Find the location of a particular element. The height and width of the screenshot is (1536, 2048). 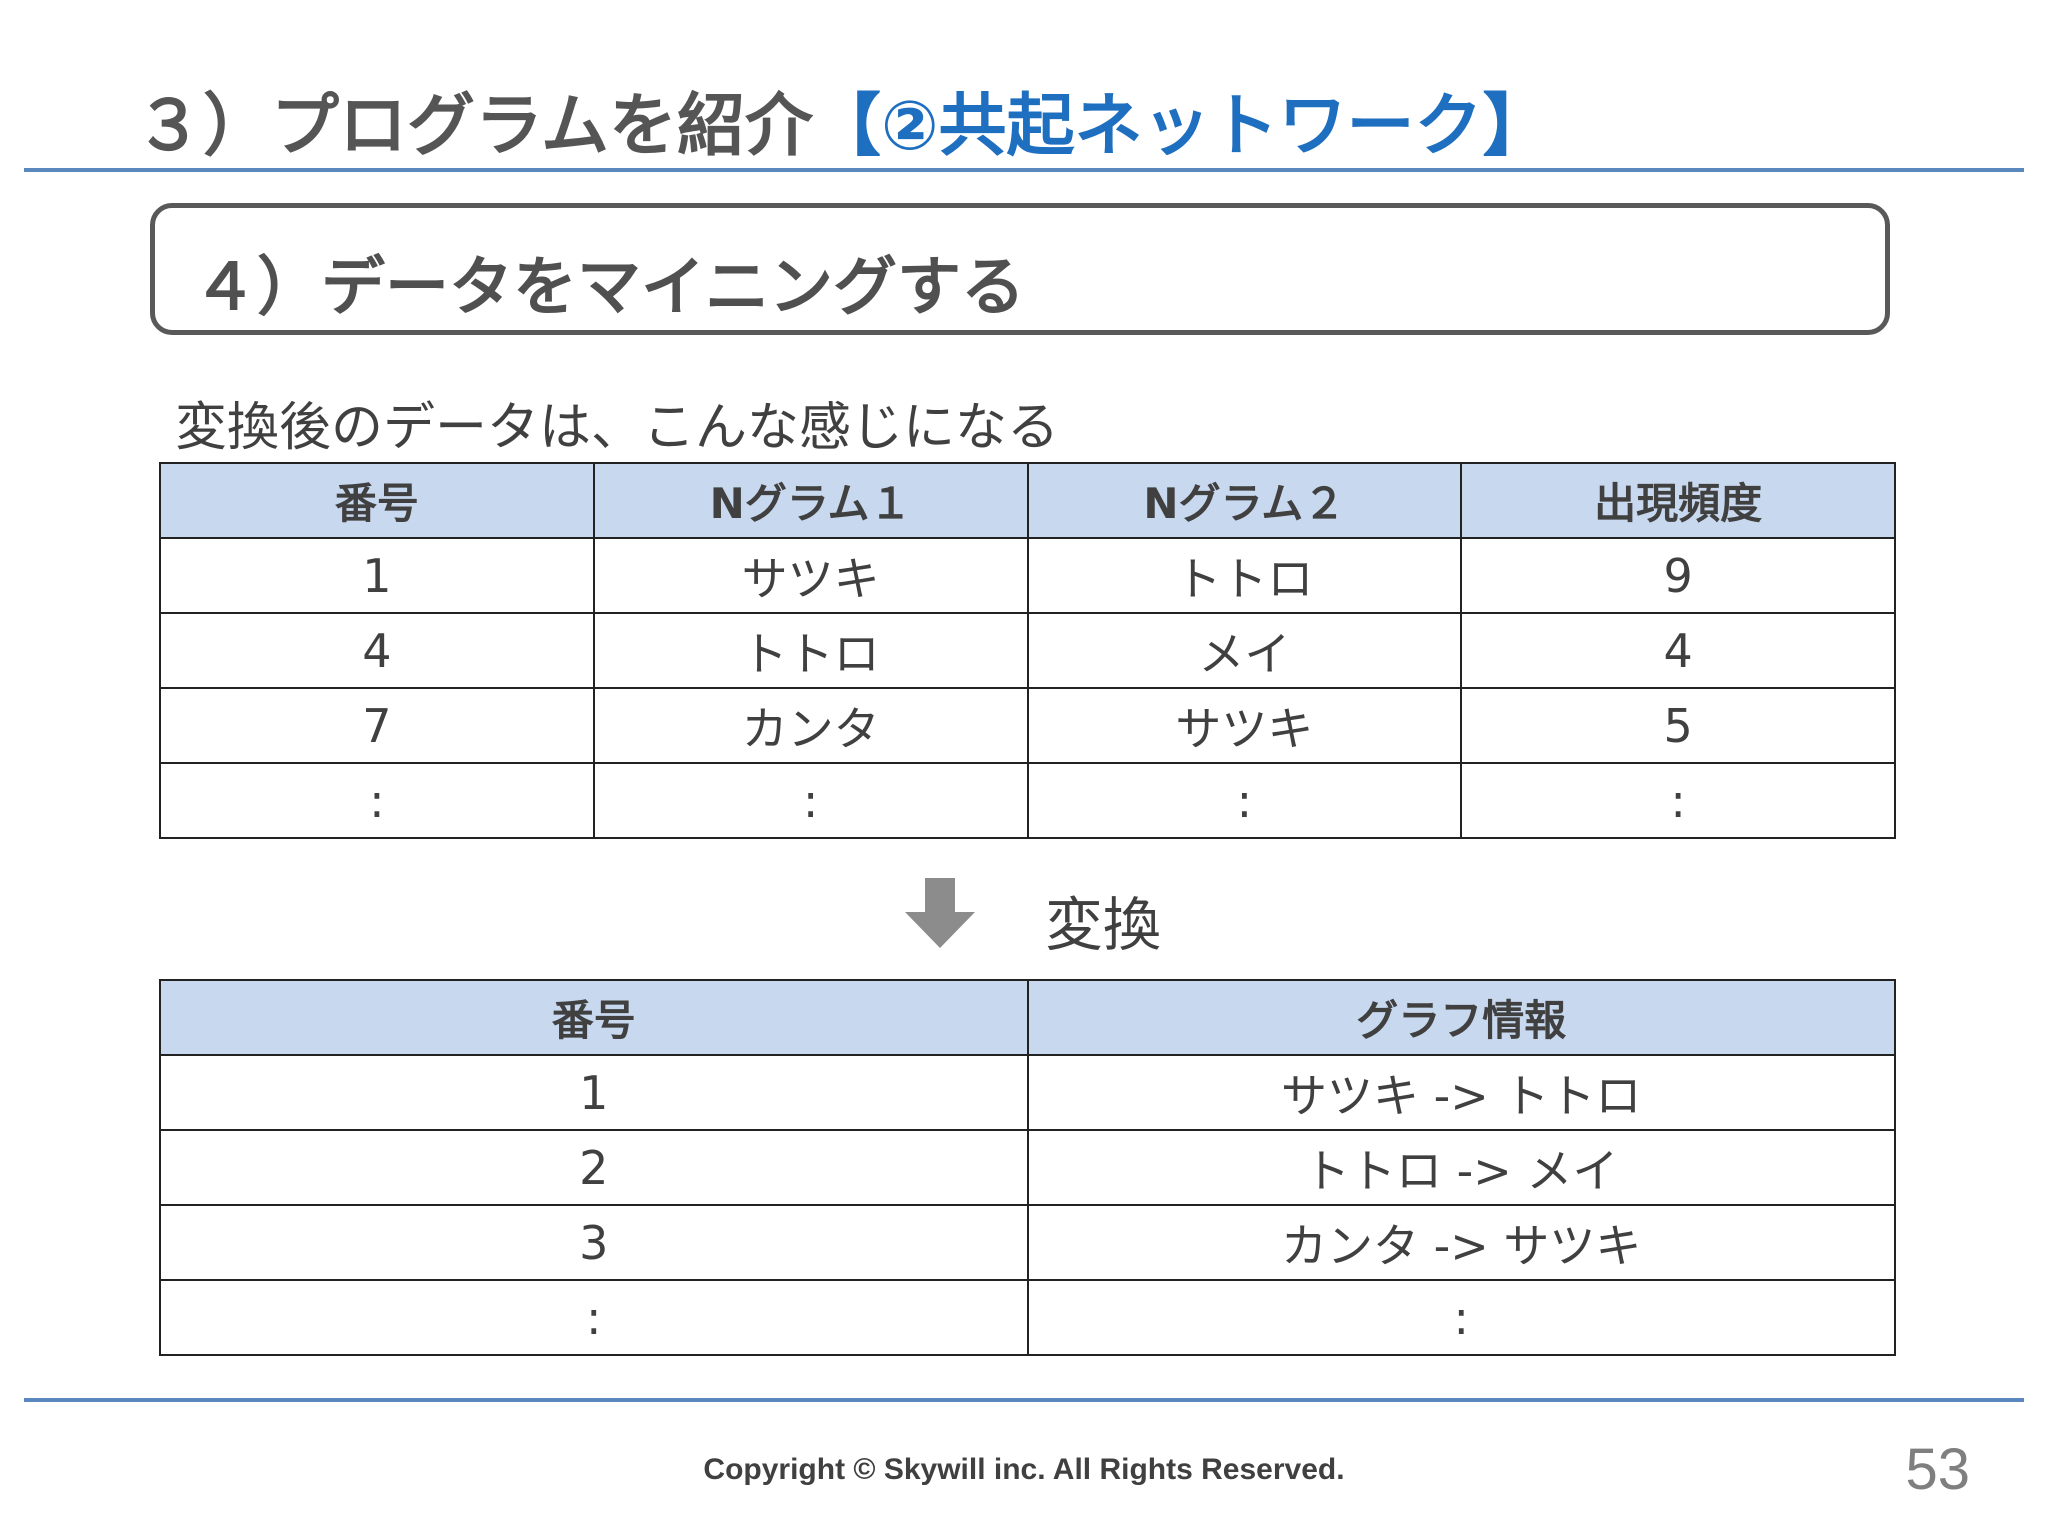

cell-ngram1: カンタ is located at coordinates (810, 725).